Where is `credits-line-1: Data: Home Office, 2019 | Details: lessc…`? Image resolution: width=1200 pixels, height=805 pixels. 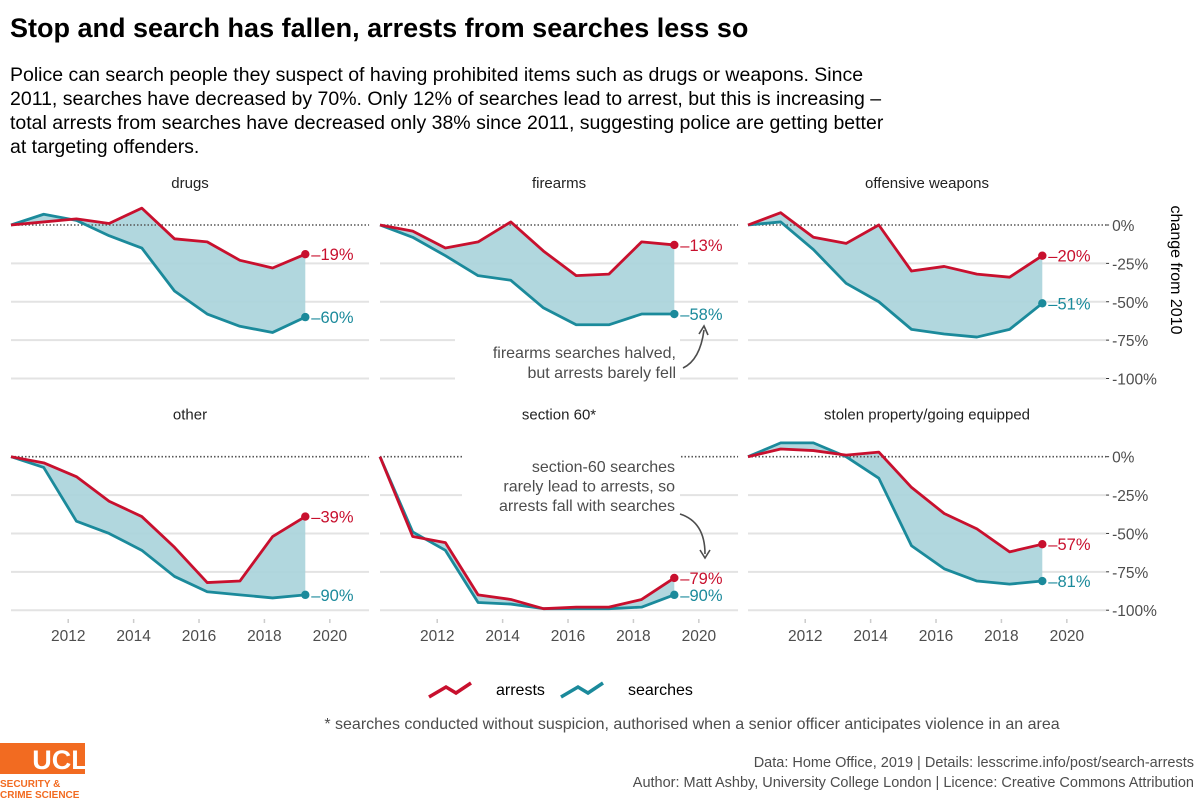 credits-line-1: Data: Home Office, 2019 | Details: lessc… is located at coordinates (974, 763).